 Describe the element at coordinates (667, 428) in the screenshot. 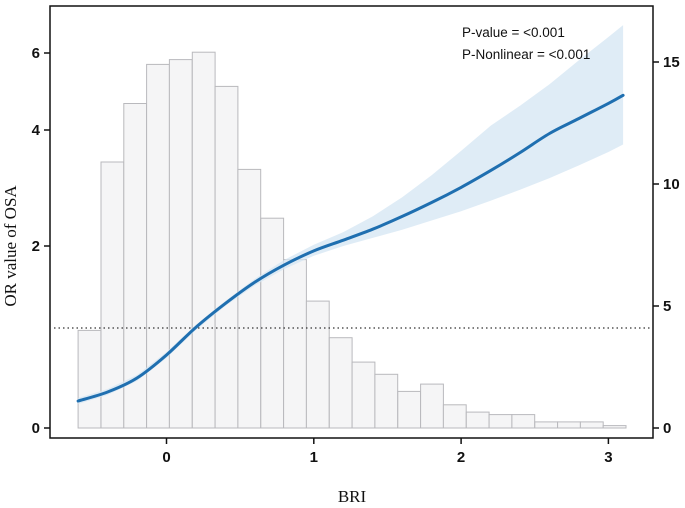

I see `right-y-tick-label: 0` at that location.